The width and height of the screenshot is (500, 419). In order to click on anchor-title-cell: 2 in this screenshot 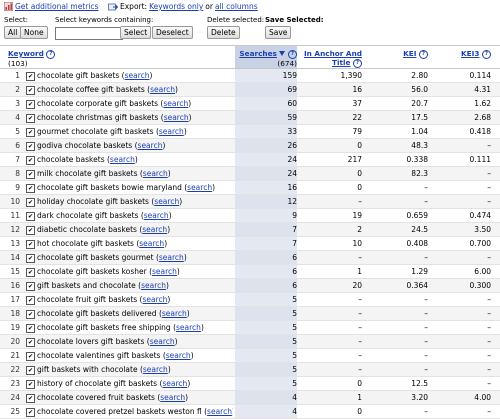, I will do `click(359, 229)`.